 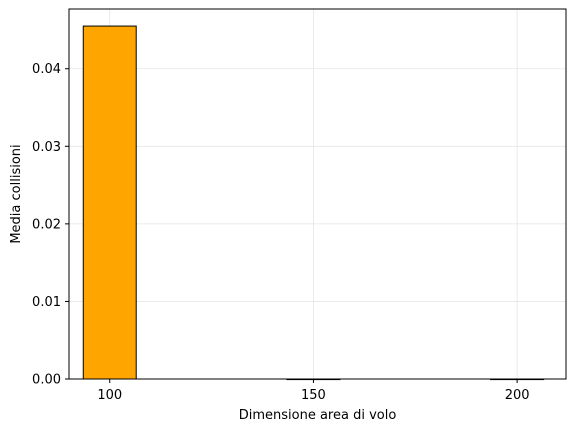 I want to click on y-axis-label: Media collisioni, so click(x=16, y=193).